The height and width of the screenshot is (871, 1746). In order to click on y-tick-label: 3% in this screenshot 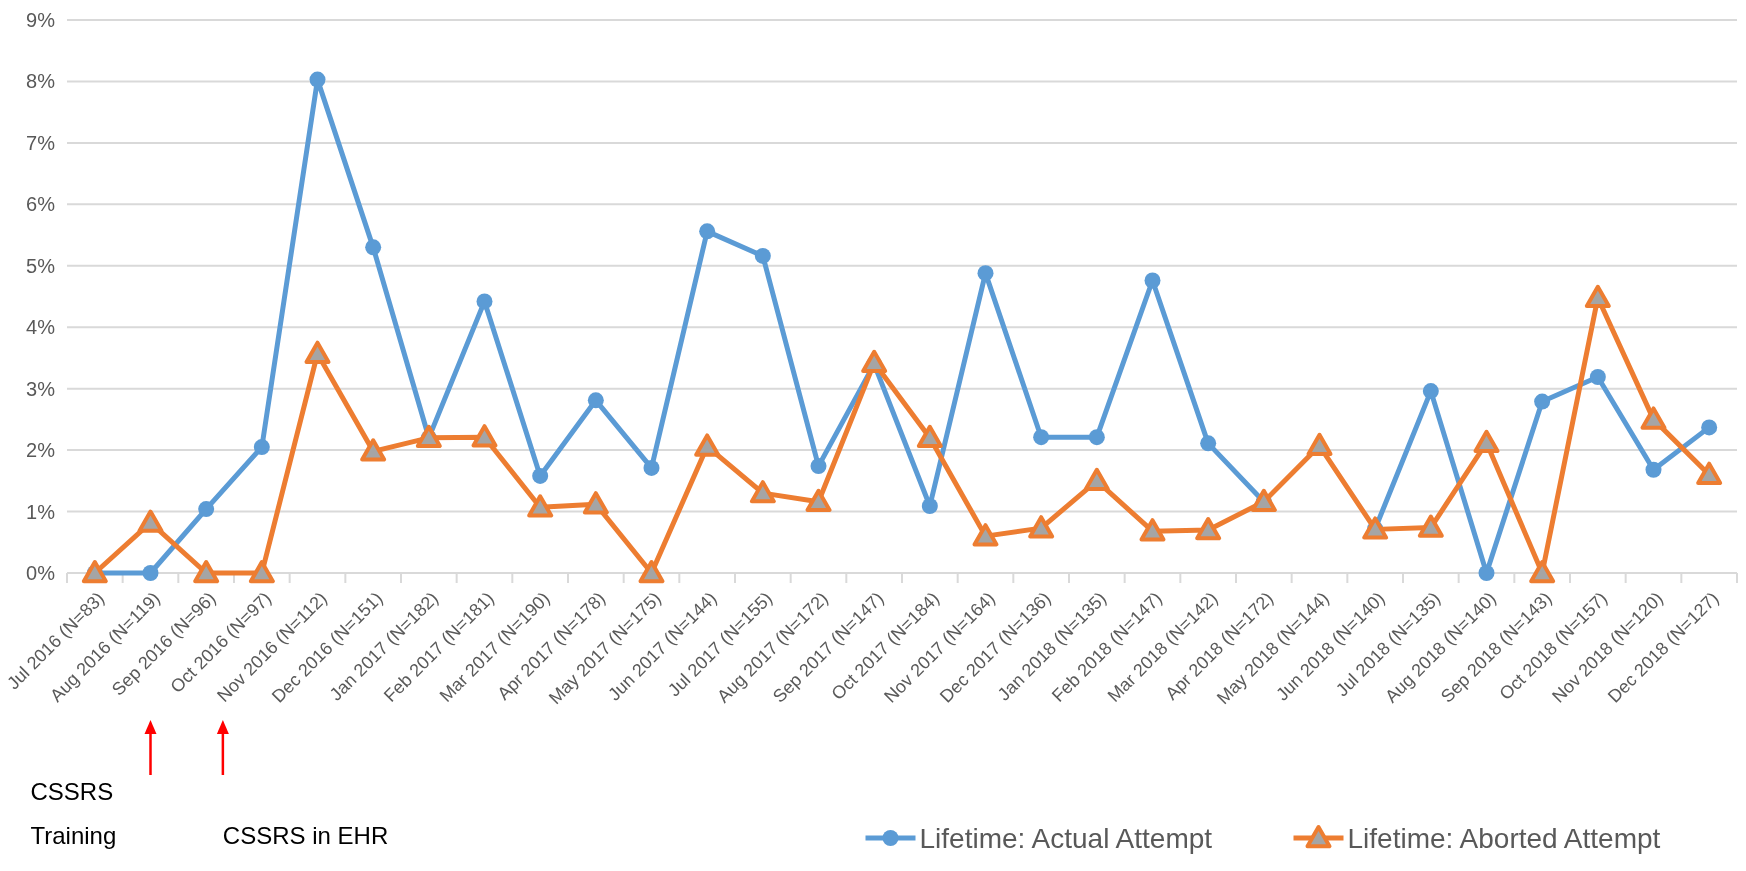, I will do `click(41, 388)`.